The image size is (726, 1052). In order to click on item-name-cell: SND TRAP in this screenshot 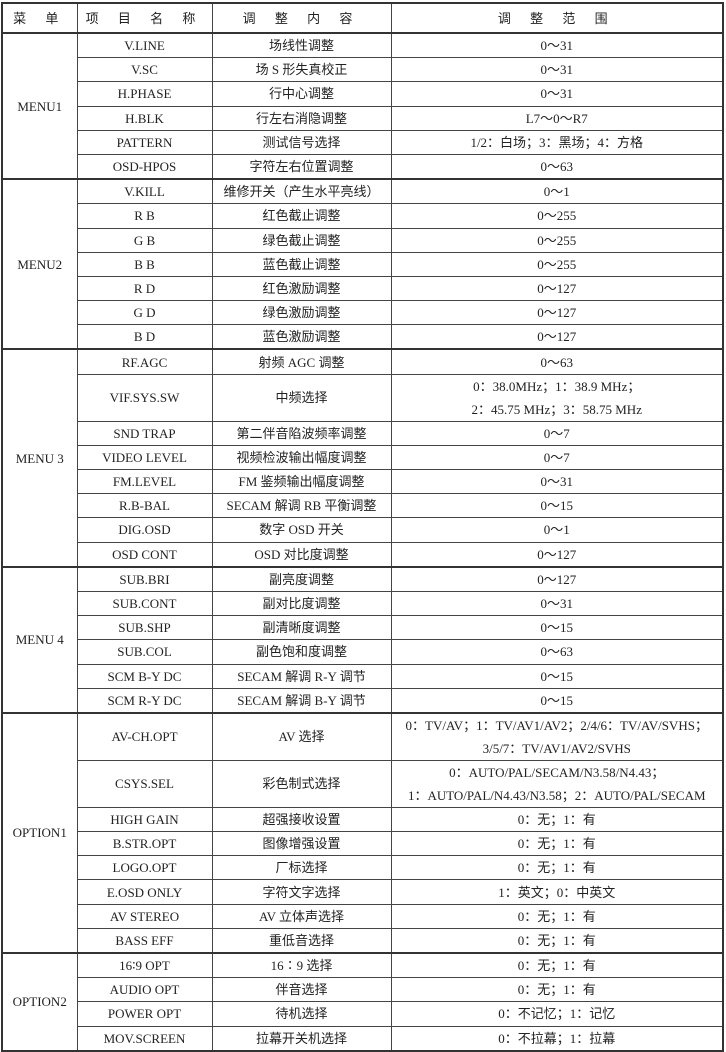, I will do `click(144, 433)`.